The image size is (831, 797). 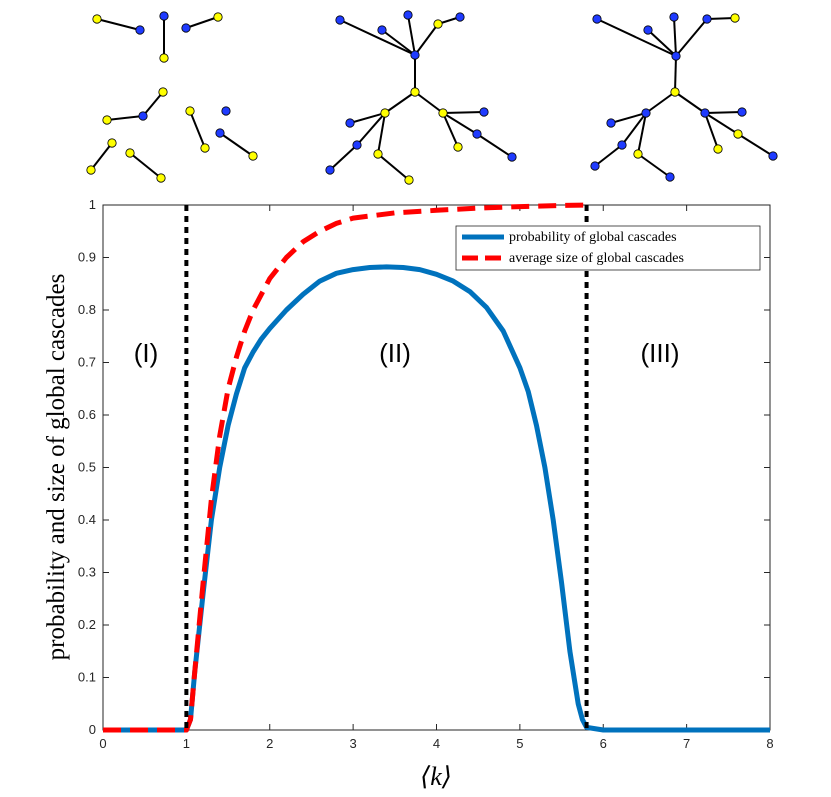 I want to click on y-tick-label: 0.9, so click(x=87, y=257).